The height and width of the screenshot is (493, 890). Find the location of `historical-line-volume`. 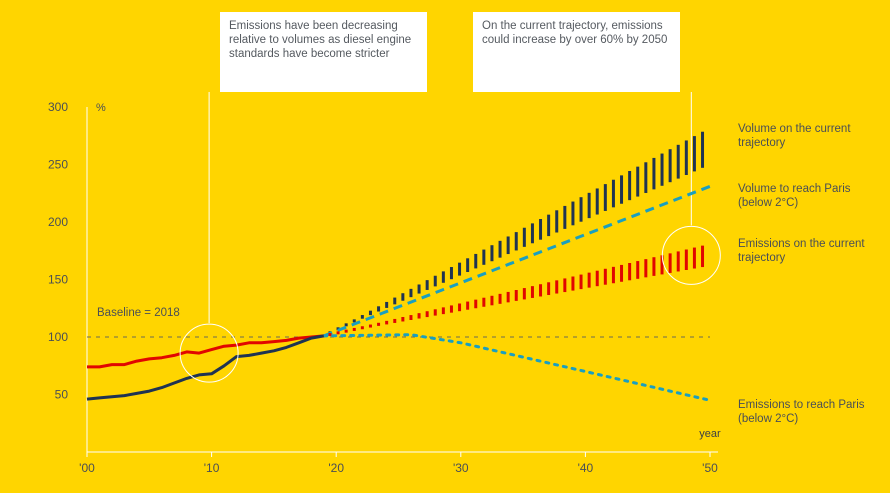

historical-line-volume is located at coordinates (205, 367).